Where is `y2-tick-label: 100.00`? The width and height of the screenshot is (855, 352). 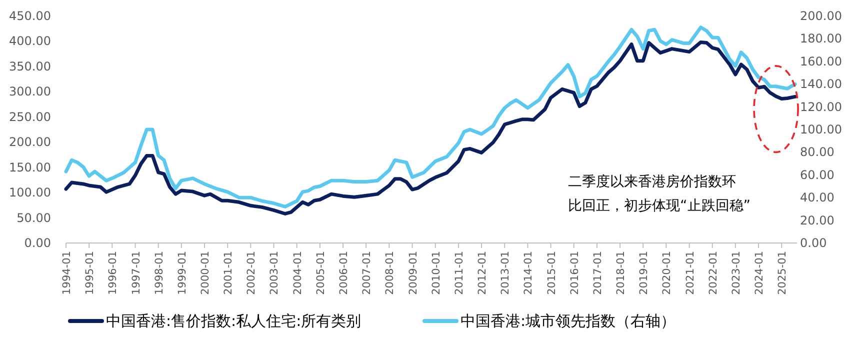 y2-tick-label: 100.00 is located at coordinates (821, 129).